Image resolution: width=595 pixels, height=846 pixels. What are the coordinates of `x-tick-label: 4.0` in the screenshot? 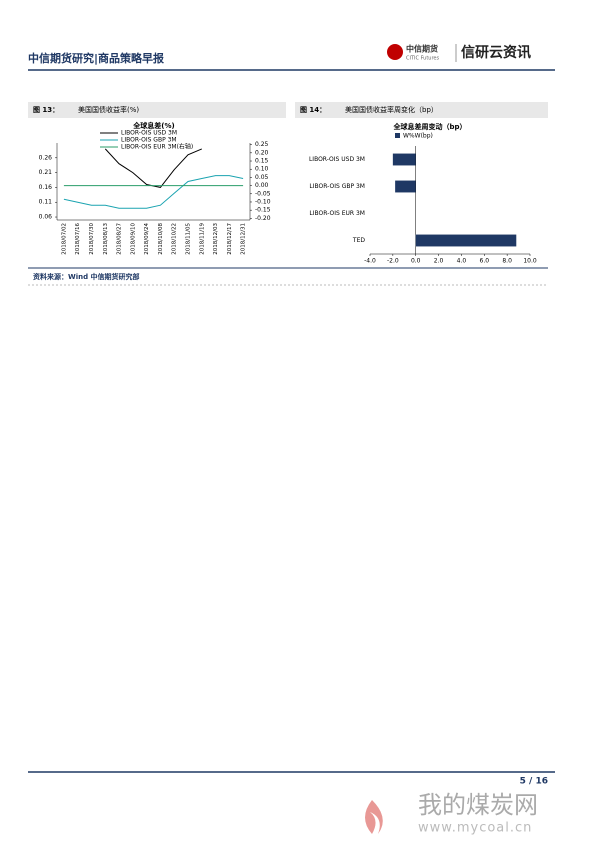 It's located at (462, 261).